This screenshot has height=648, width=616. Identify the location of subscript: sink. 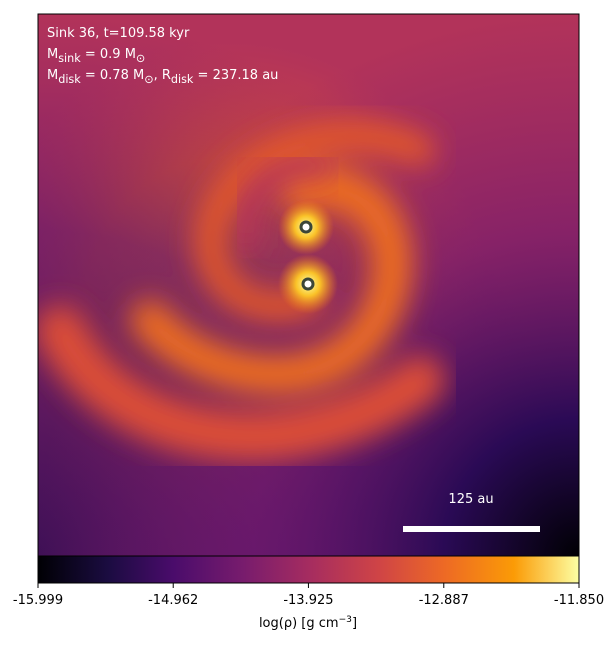
(69, 58).